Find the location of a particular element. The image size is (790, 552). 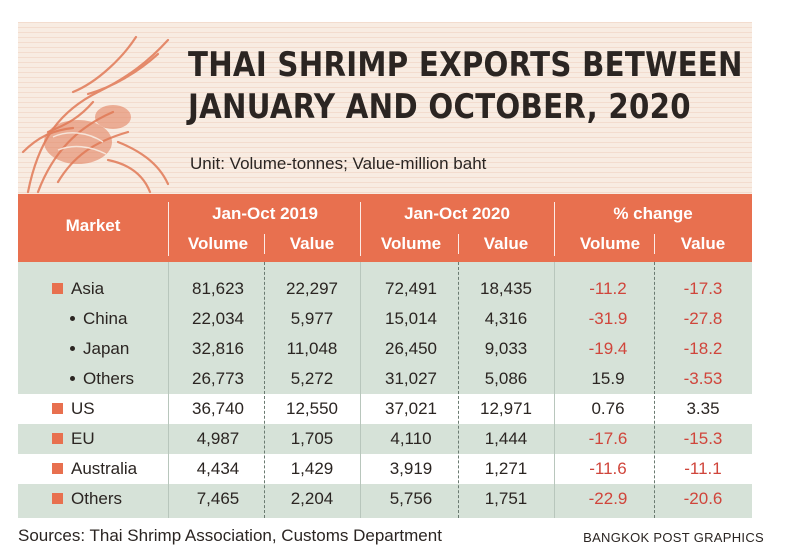

table-row: Asia 81,623 22,297 72,491 18,435 -11.2 -17.3 is located at coordinates (385, 289).